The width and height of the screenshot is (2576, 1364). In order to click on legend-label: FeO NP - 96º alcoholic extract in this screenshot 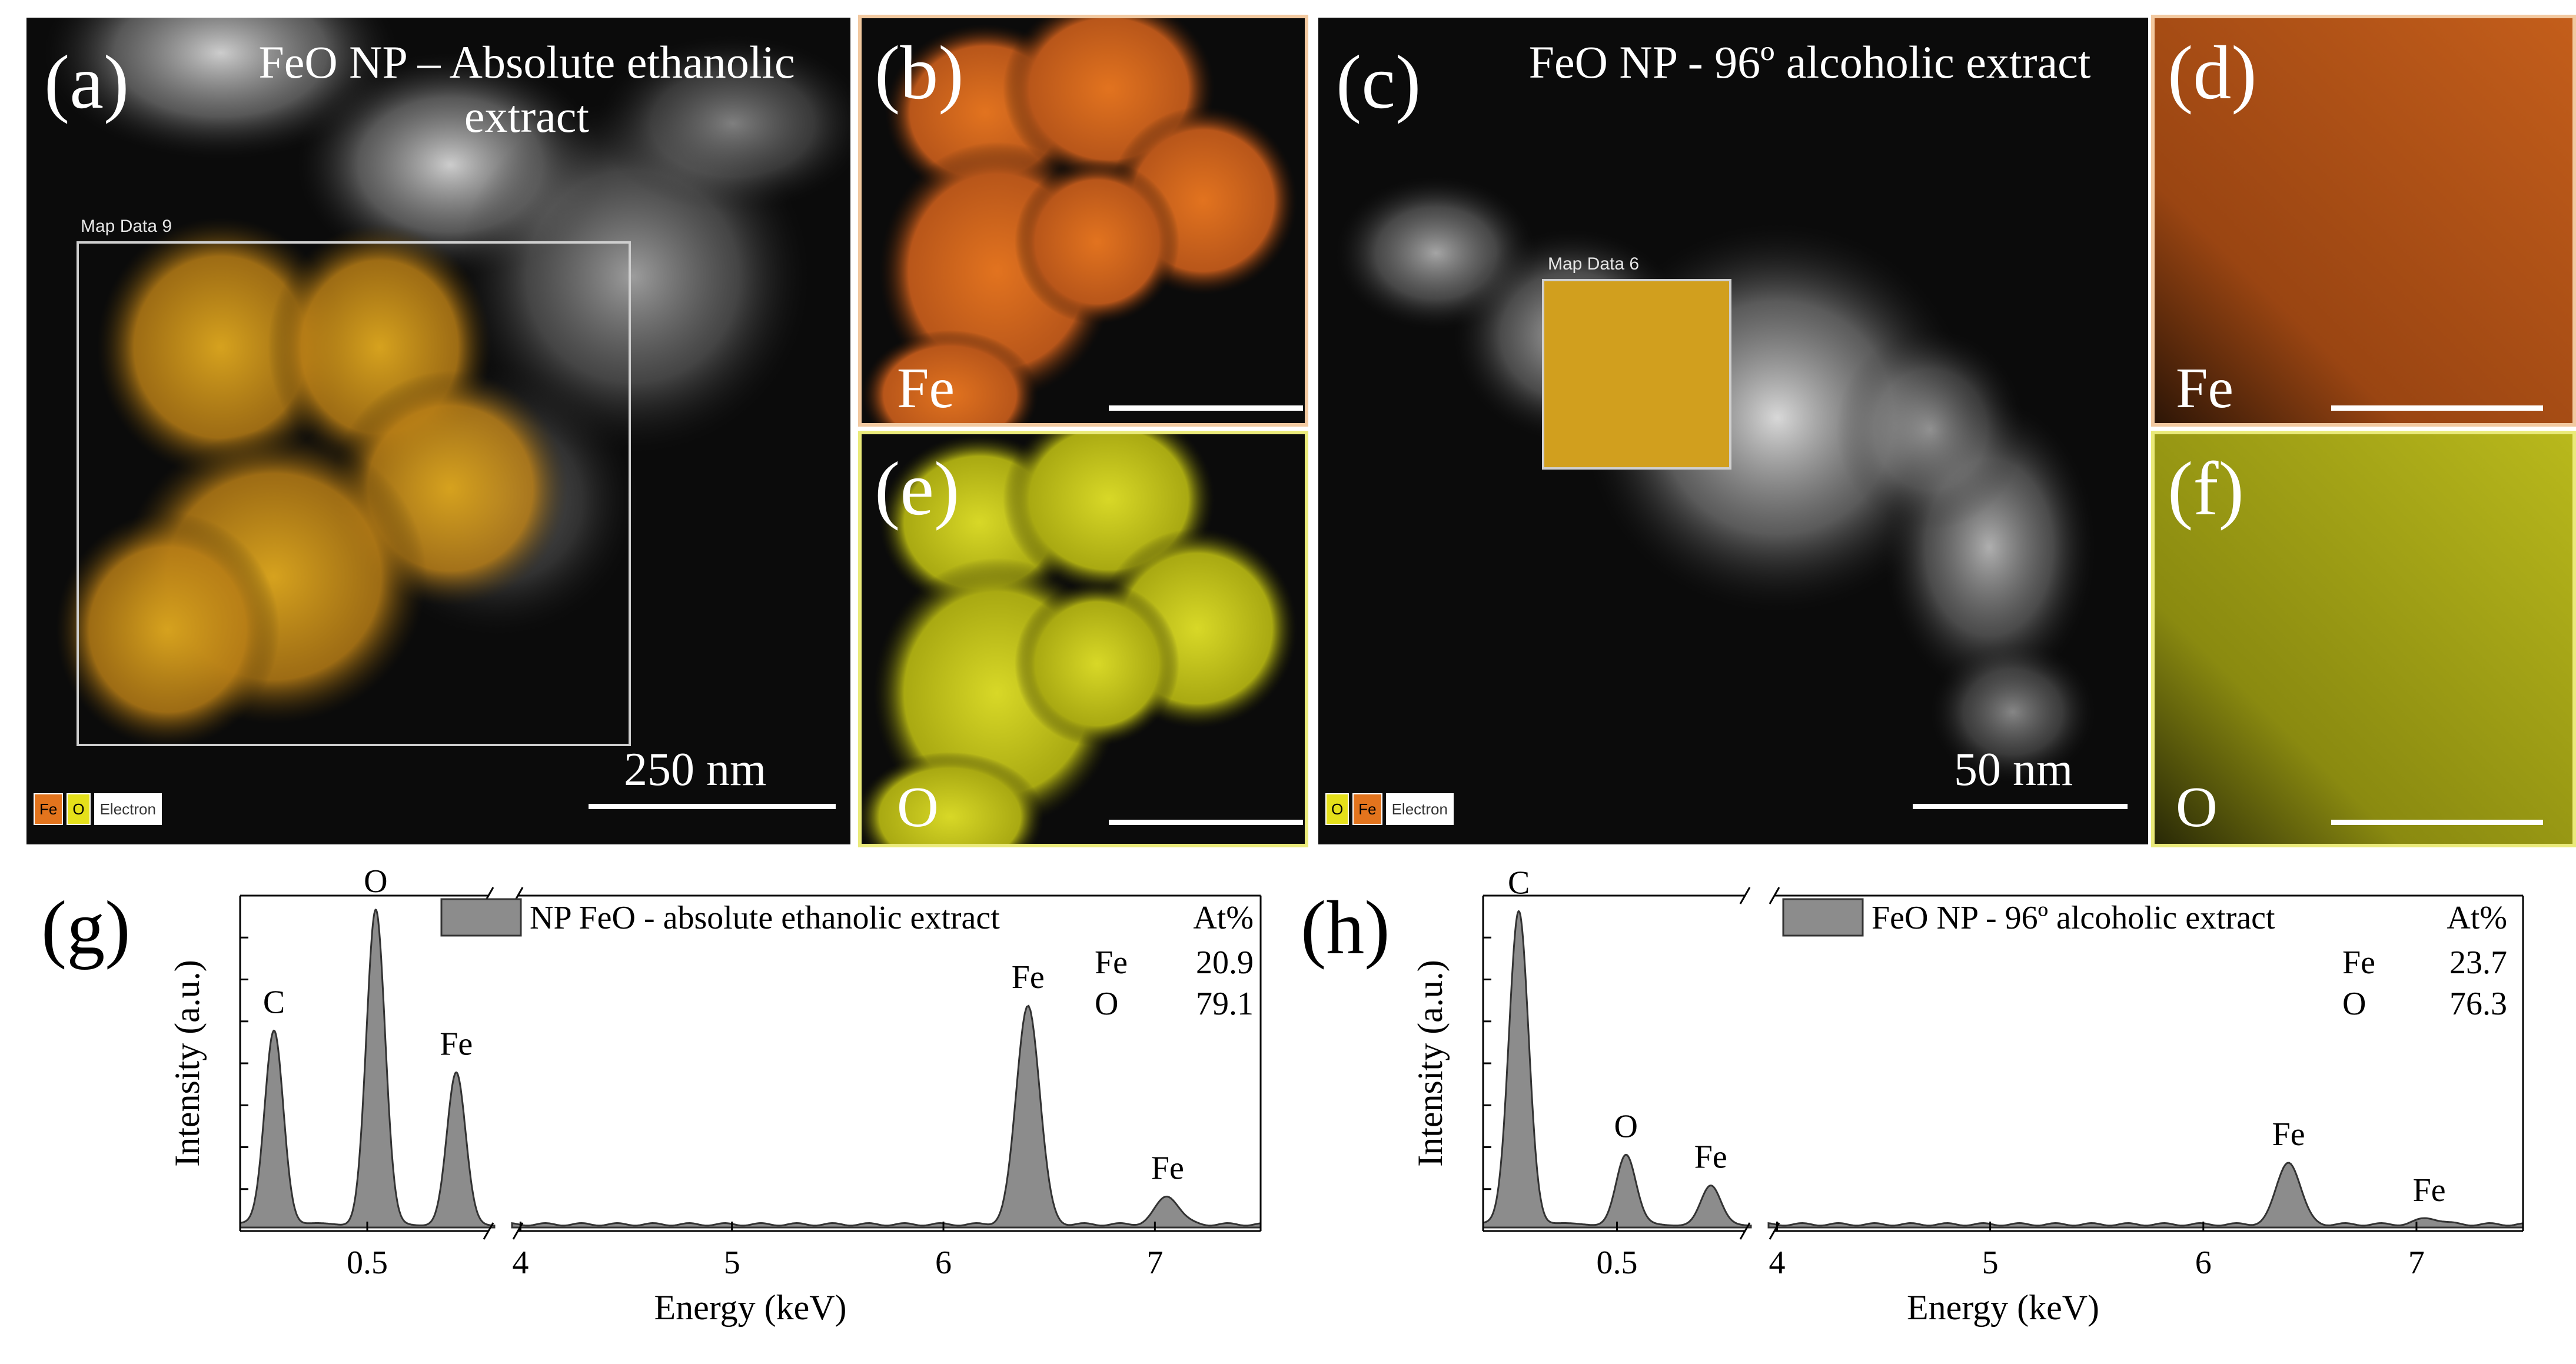, I will do `click(2073, 918)`.